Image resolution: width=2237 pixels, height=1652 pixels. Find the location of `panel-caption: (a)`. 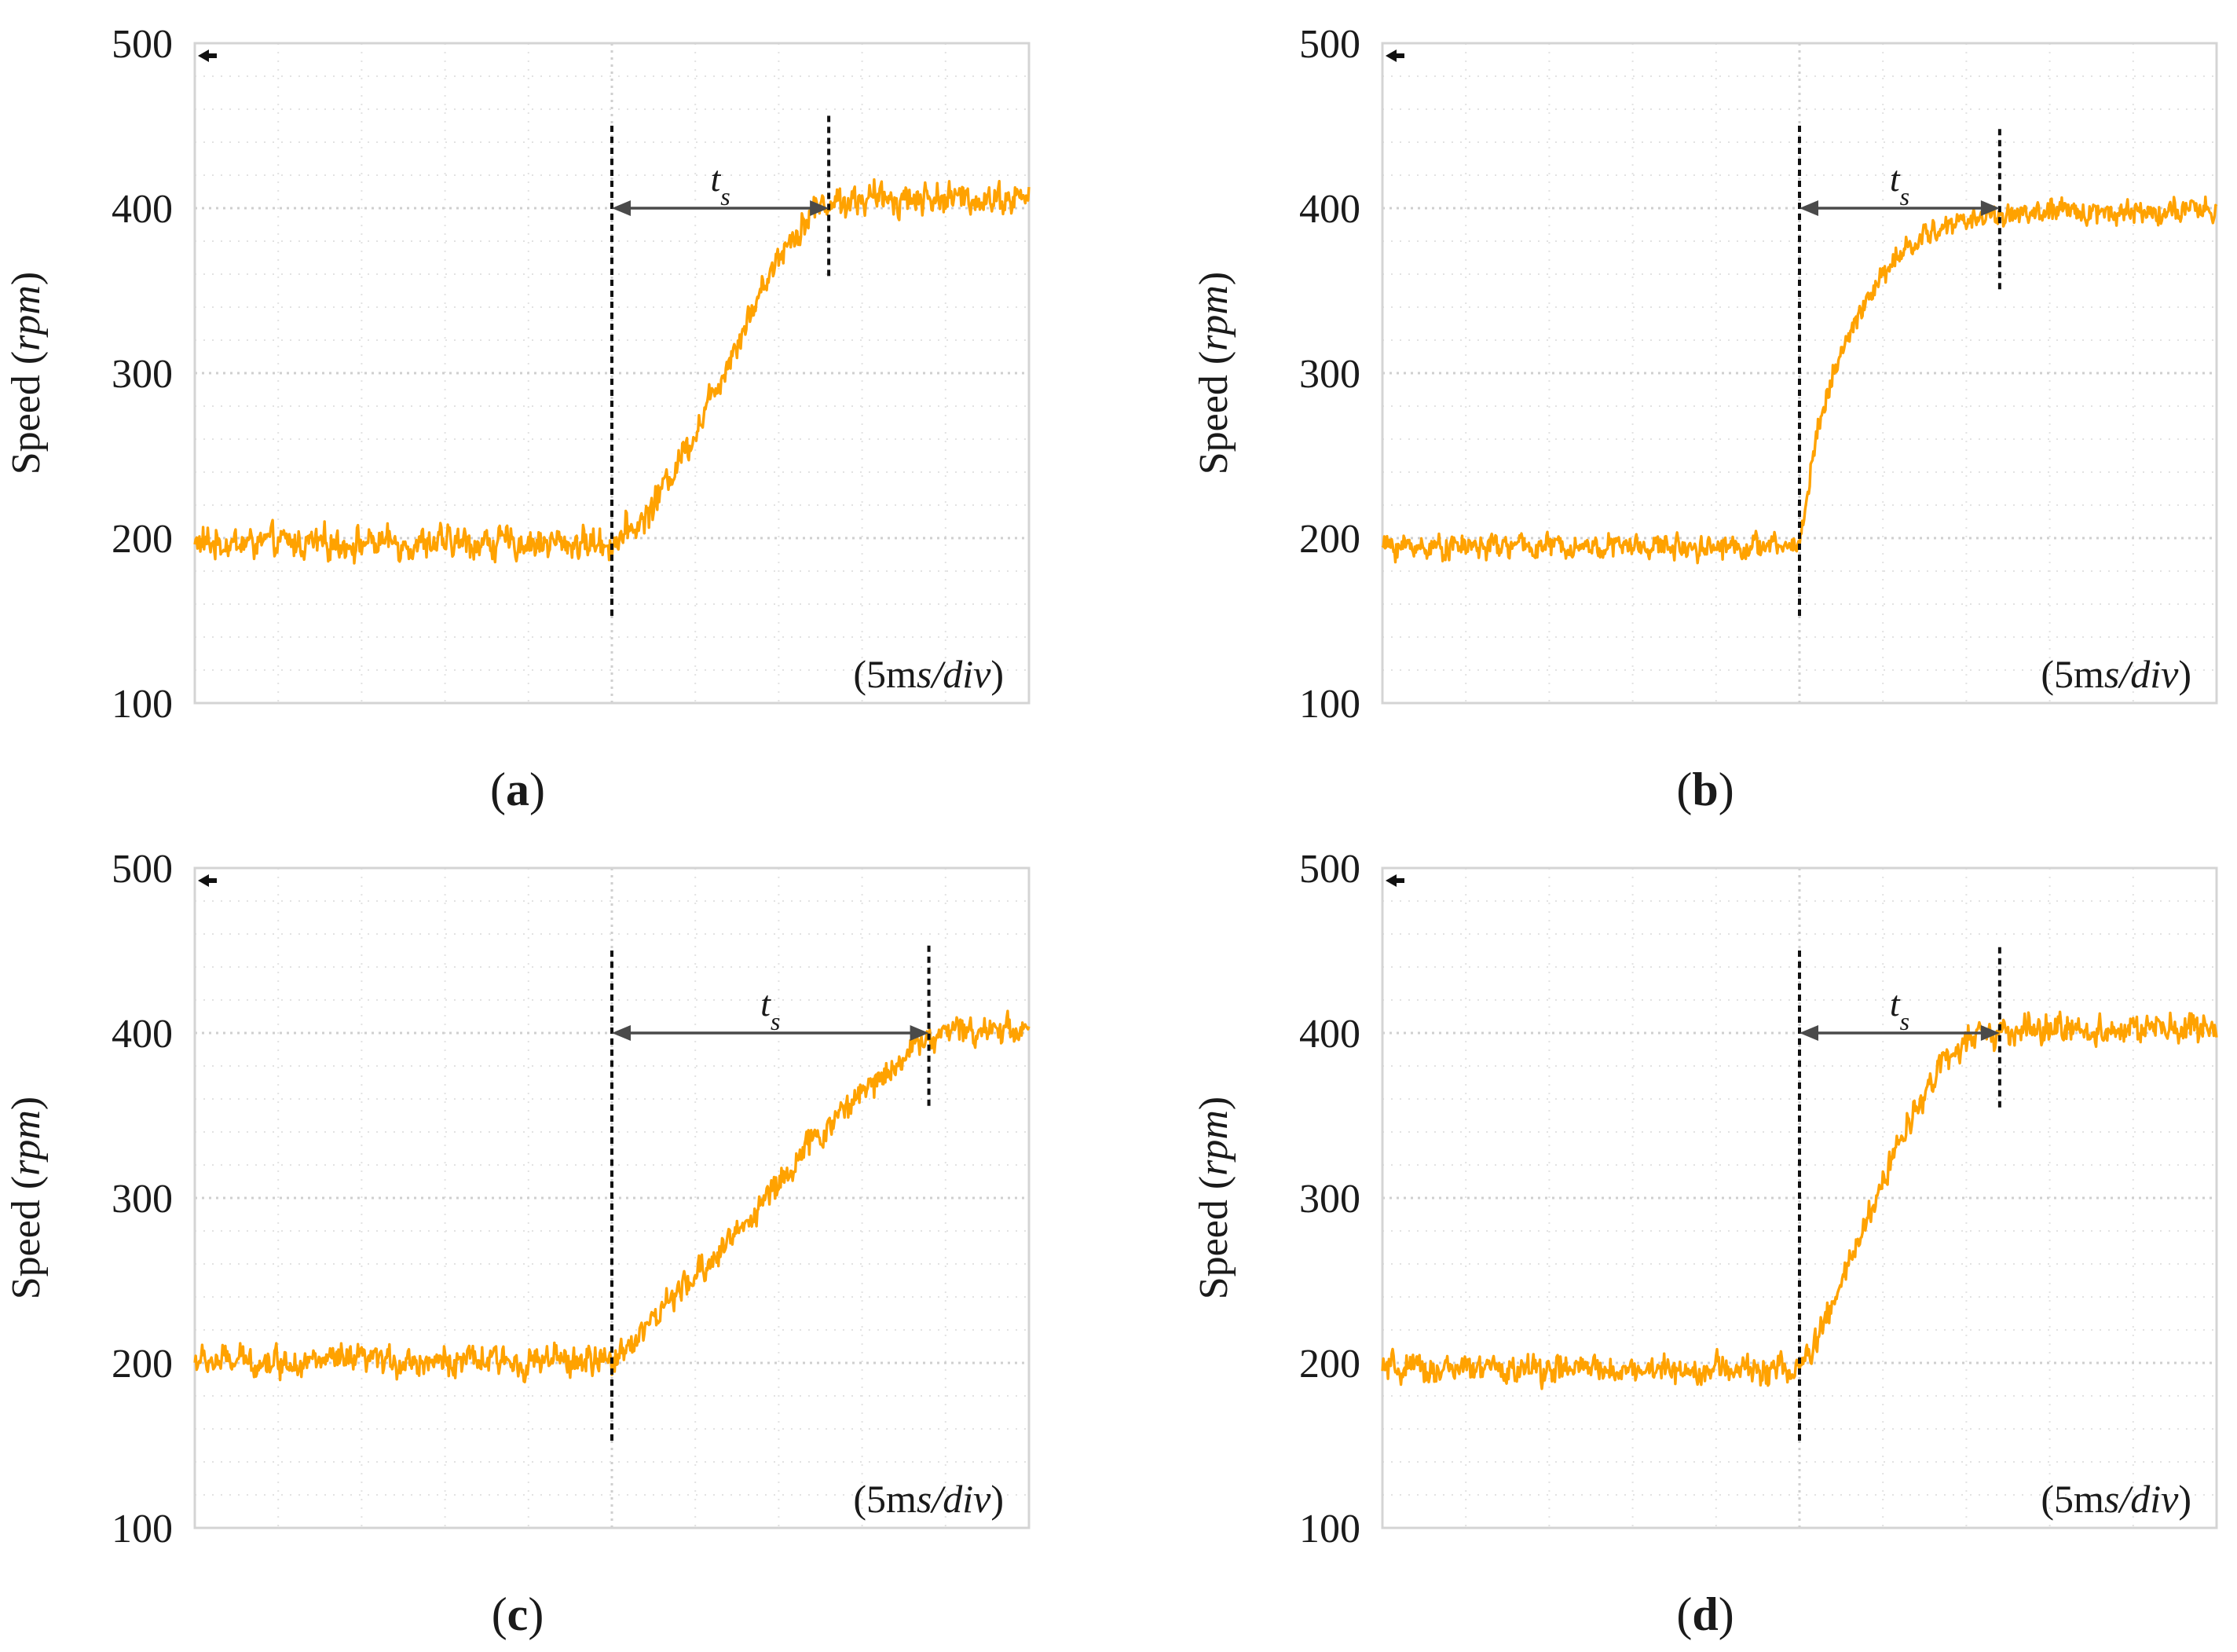

panel-caption: (a) is located at coordinates (517, 789).